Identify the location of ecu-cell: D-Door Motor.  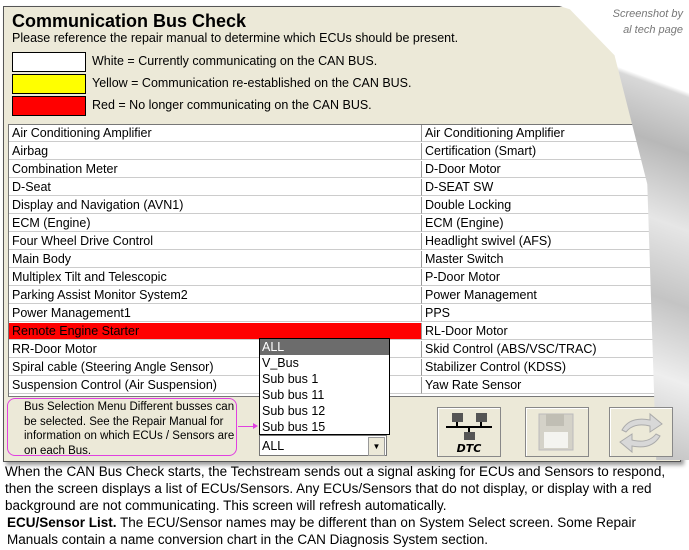
(550, 169).